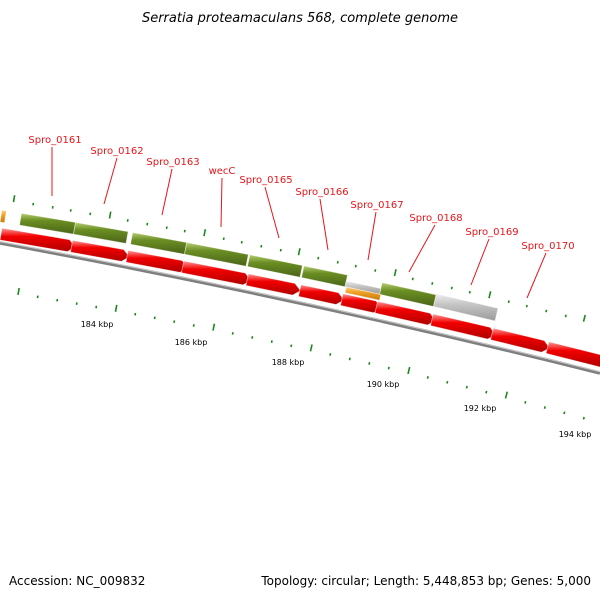  Describe the element at coordinates (97, 324) in the screenshot. I see `scale-label-184: 184 kbp` at that location.